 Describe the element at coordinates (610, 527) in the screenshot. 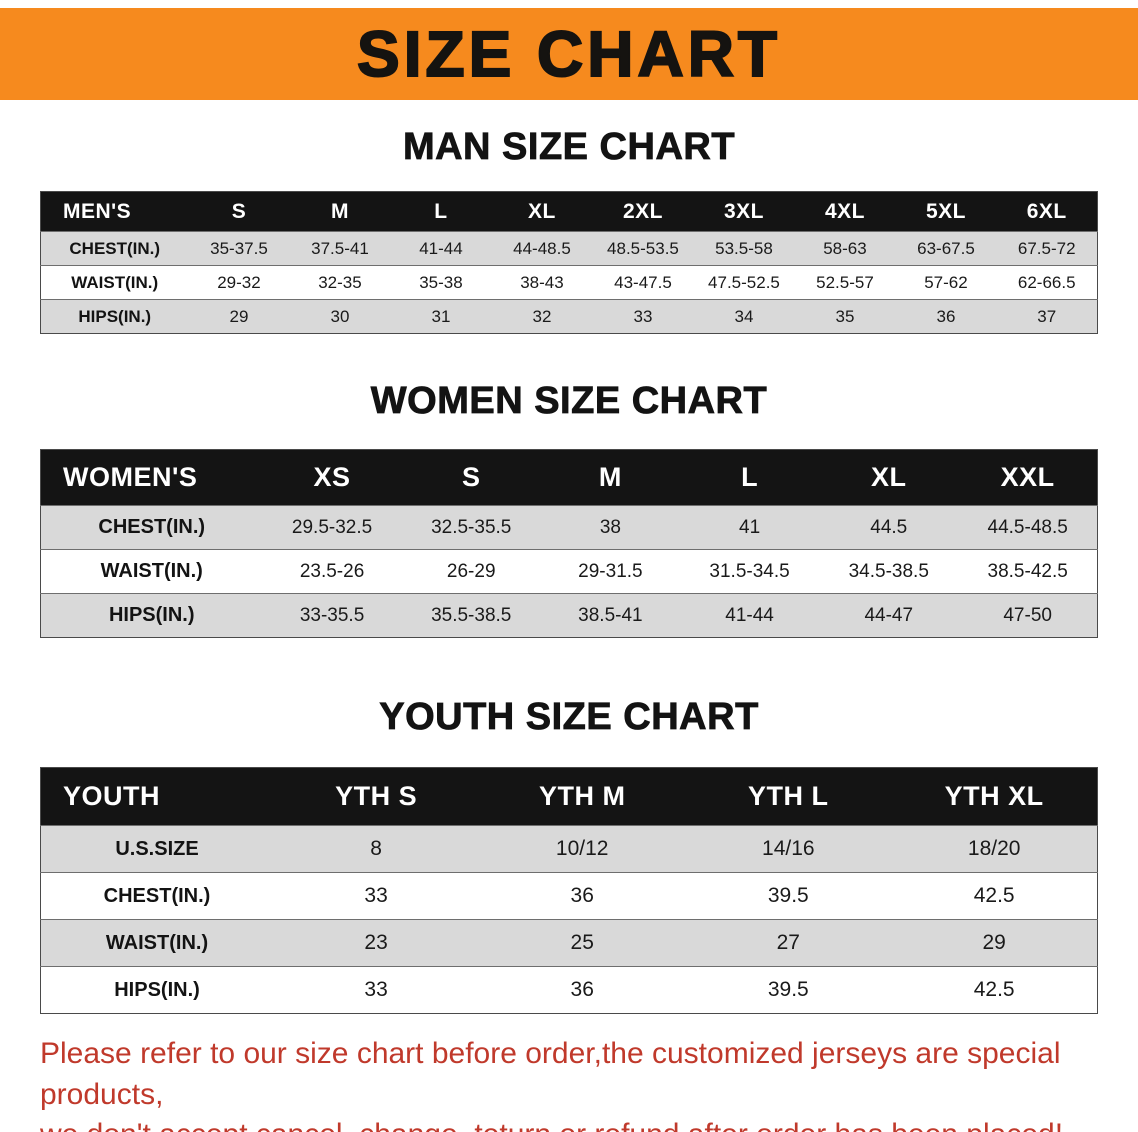

I see `value-cell: 38` at that location.